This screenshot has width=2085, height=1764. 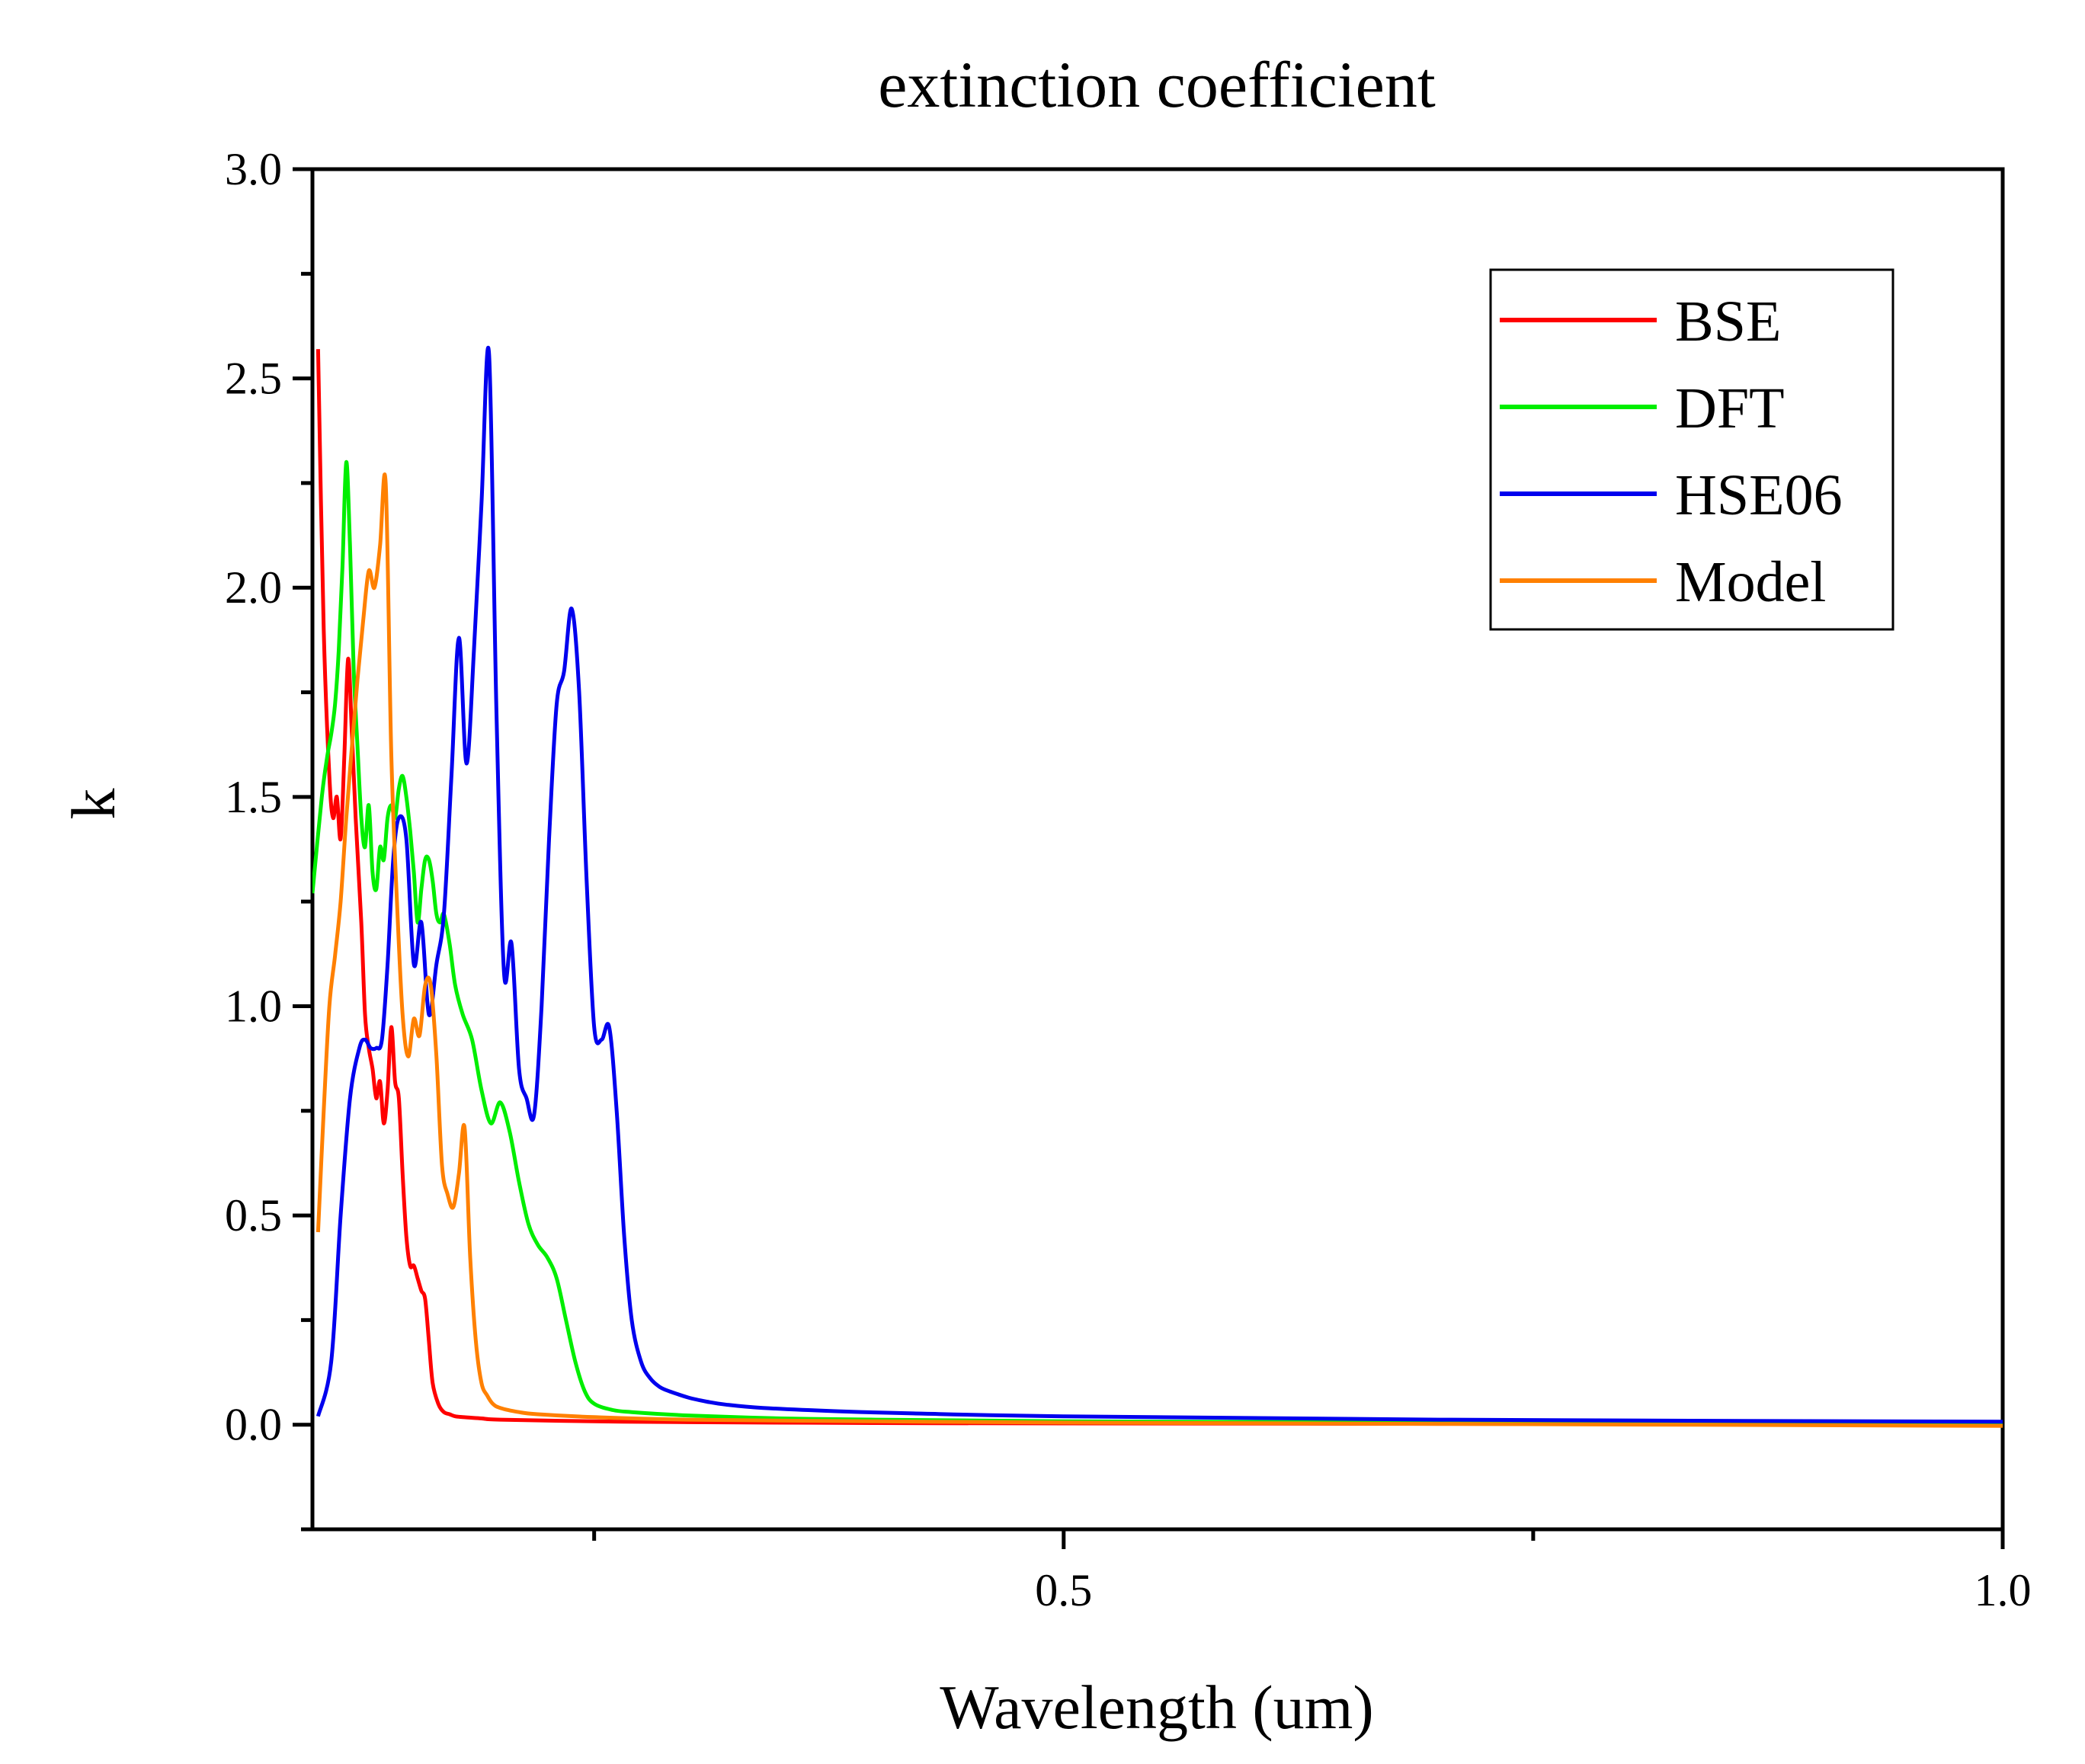 I want to click on chart-title: extinction coefficient, so click(x=1157, y=84).